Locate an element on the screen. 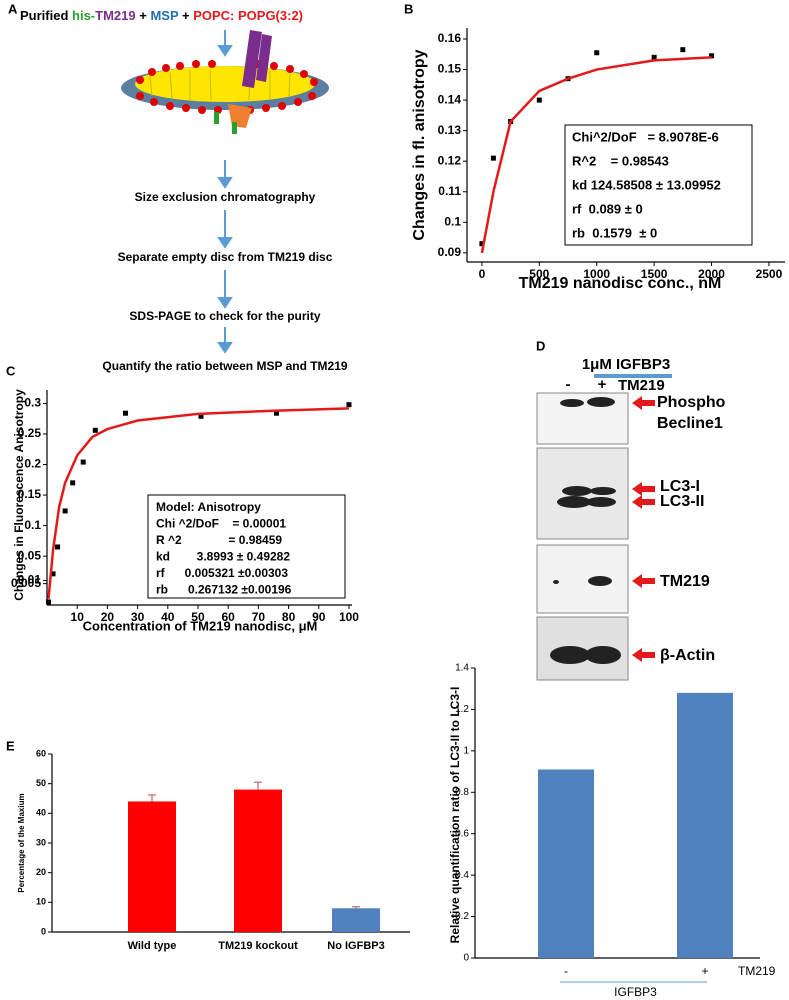  y-axis-label: Changes in Fluorescence Anisotropy is located at coordinates (19, 495).